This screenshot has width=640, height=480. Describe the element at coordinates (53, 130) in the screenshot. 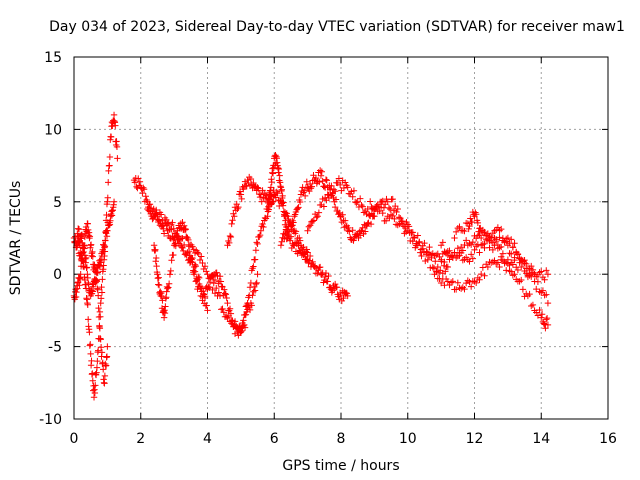

I see `y-tick-label: 10` at that location.